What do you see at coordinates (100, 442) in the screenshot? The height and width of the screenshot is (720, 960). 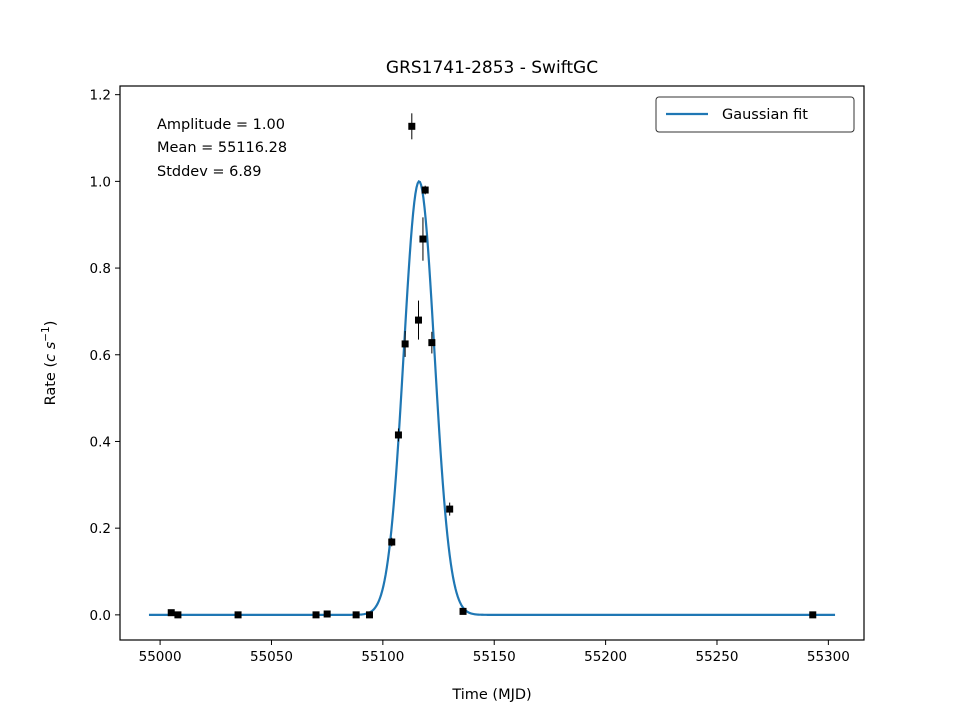 I see `y-tick-label: 0.4` at bounding box center [100, 442].